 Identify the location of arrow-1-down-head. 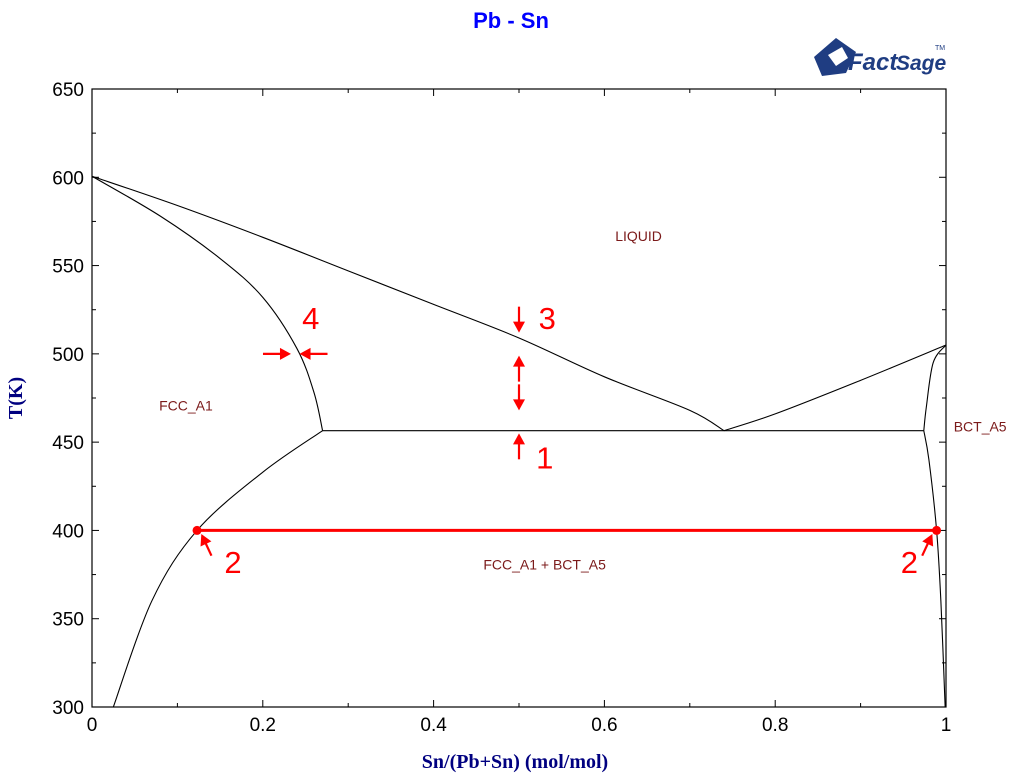
(519, 405).